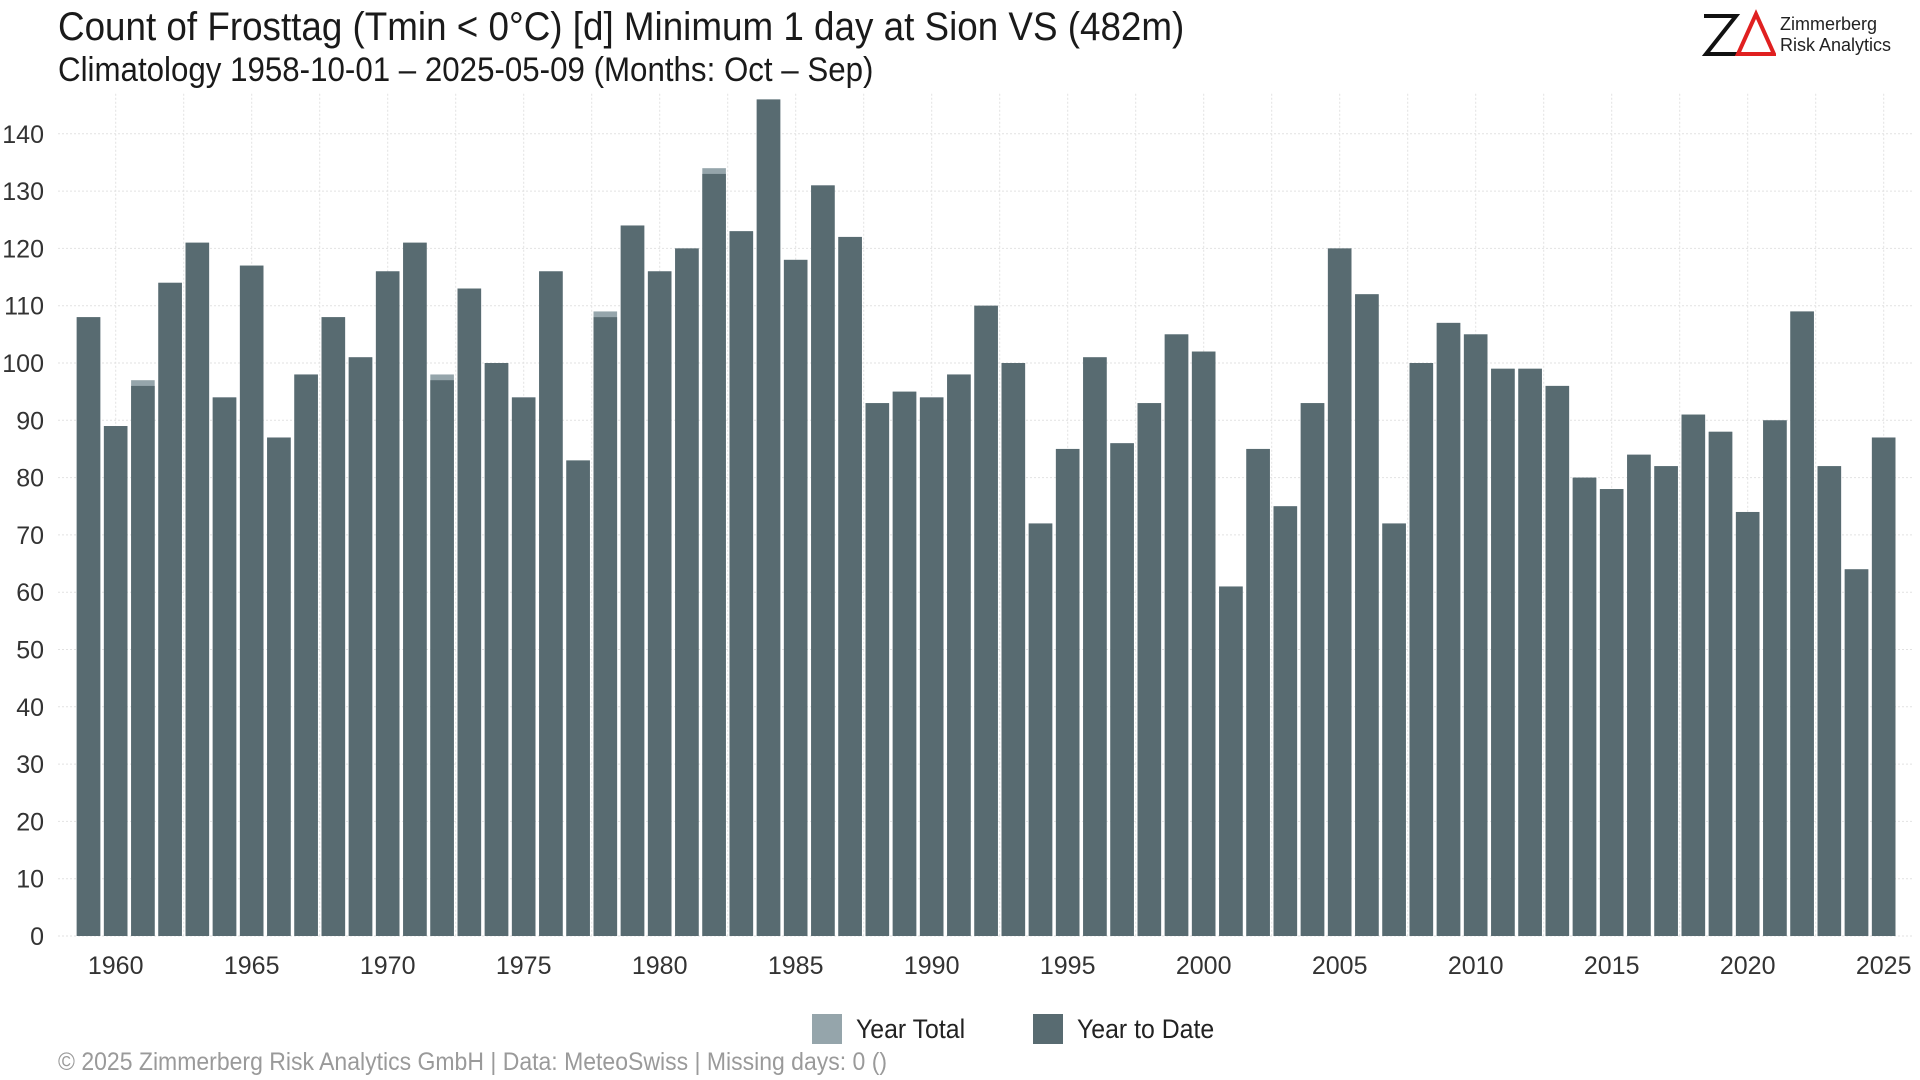 Image resolution: width=1920 pixels, height=1080 pixels. I want to click on bar-year-to-date-1982, so click(714, 554).